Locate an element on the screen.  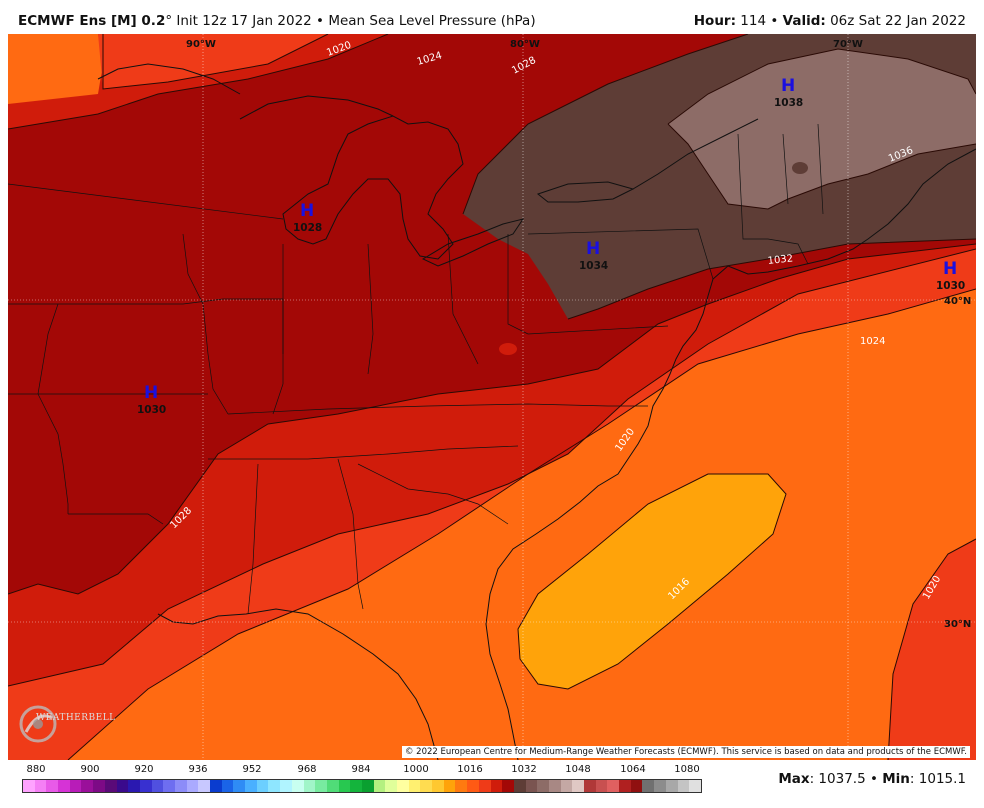
hour-value: 114 is located at coordinates (753, 21).